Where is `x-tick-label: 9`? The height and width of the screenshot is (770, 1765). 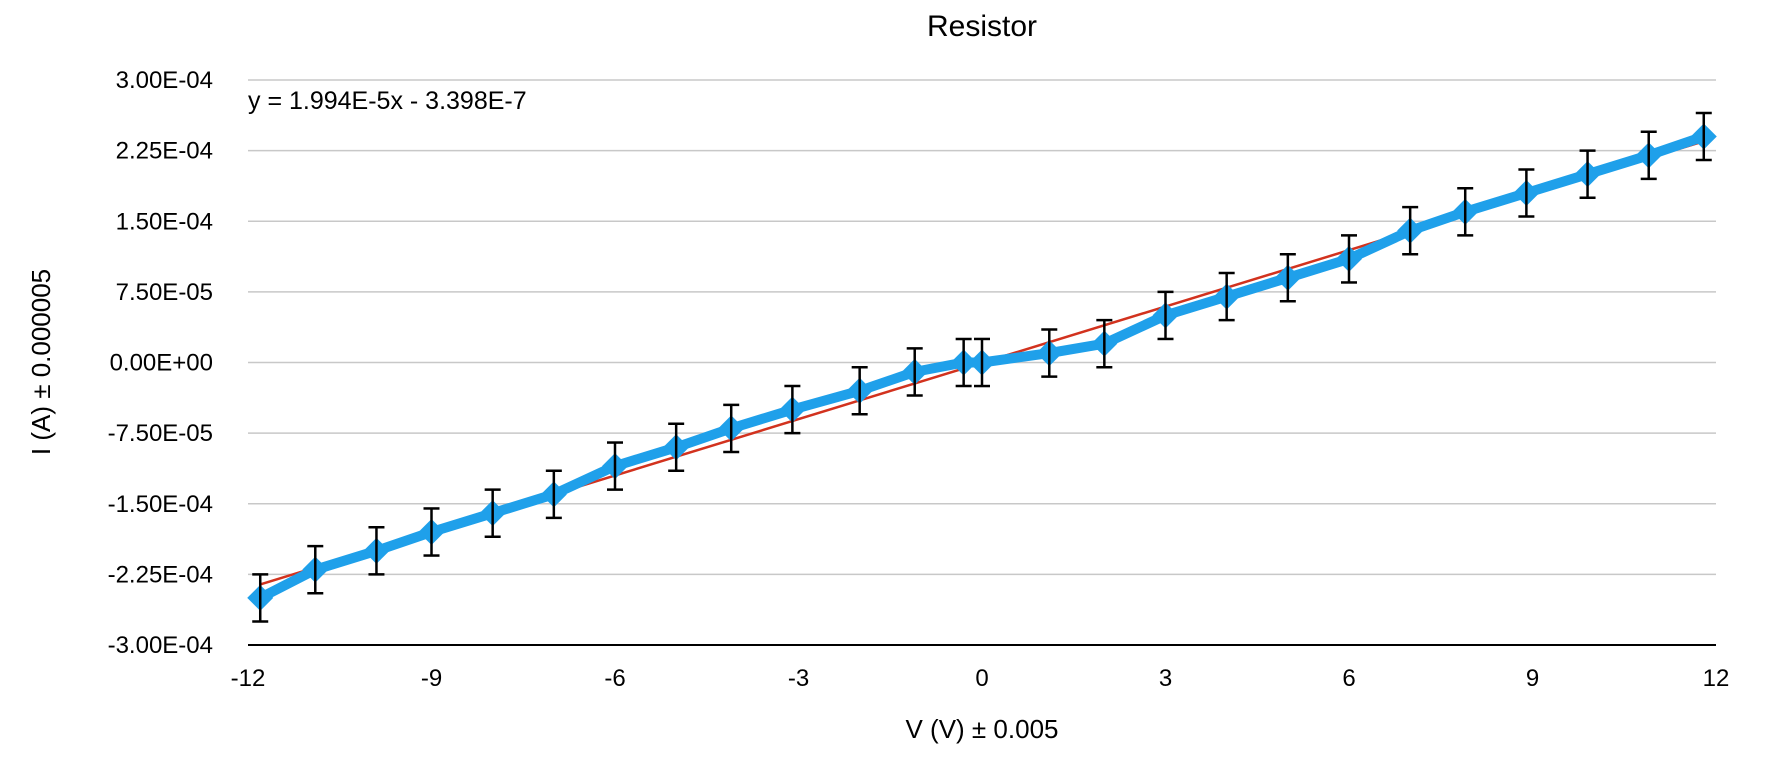 x-tick-label: 9 is located at coordinates (1532, 678).